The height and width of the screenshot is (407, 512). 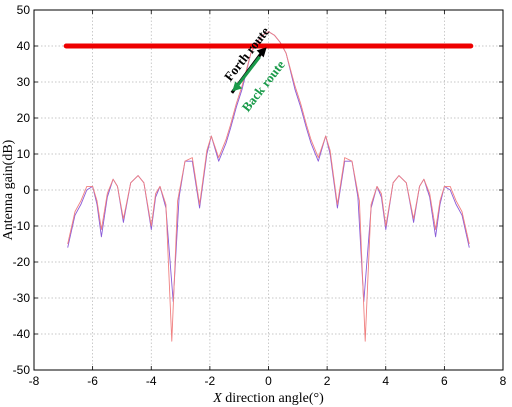 What do you see at coordinates (444, 381) in the screenshot?
I see `x-tick-label: 6` at bounding box center [444, 381].